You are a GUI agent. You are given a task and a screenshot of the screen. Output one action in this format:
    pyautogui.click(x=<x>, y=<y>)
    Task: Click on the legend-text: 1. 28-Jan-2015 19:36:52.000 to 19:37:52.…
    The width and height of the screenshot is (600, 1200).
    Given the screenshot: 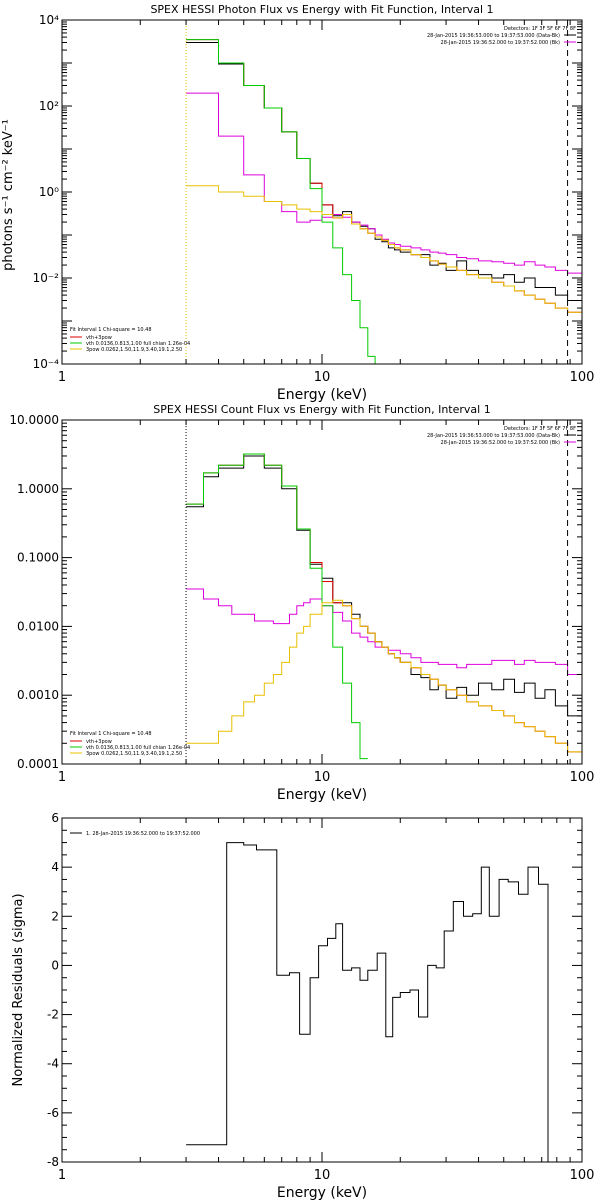 What is the action you would take?
    pyautogui.click(x=143, y=834)
    